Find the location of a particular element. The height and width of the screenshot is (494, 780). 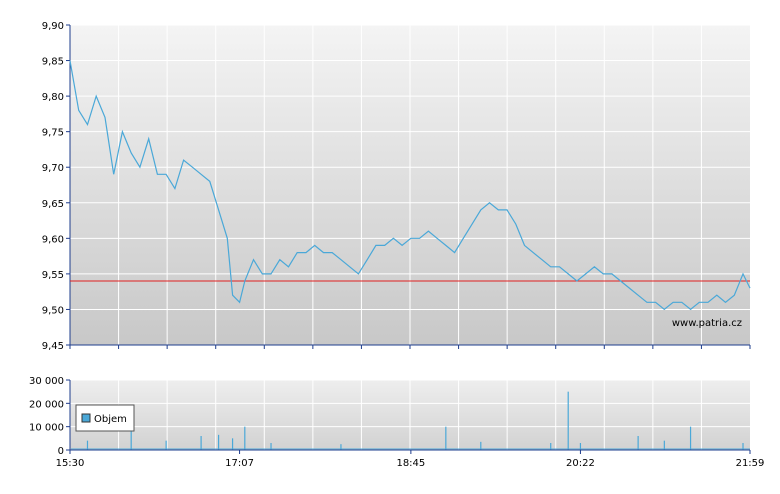

volume-bars is located at coordinates (410, 420).